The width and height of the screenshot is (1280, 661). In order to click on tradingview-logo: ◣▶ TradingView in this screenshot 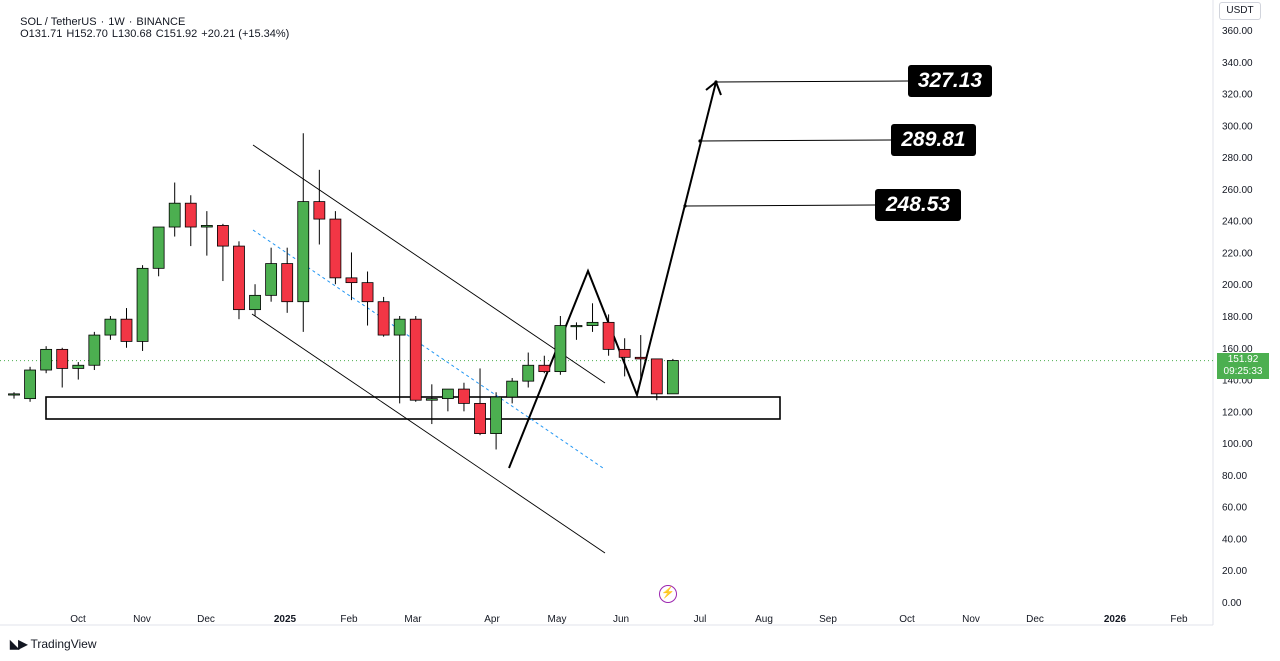, I will do `click(53, 644)`.